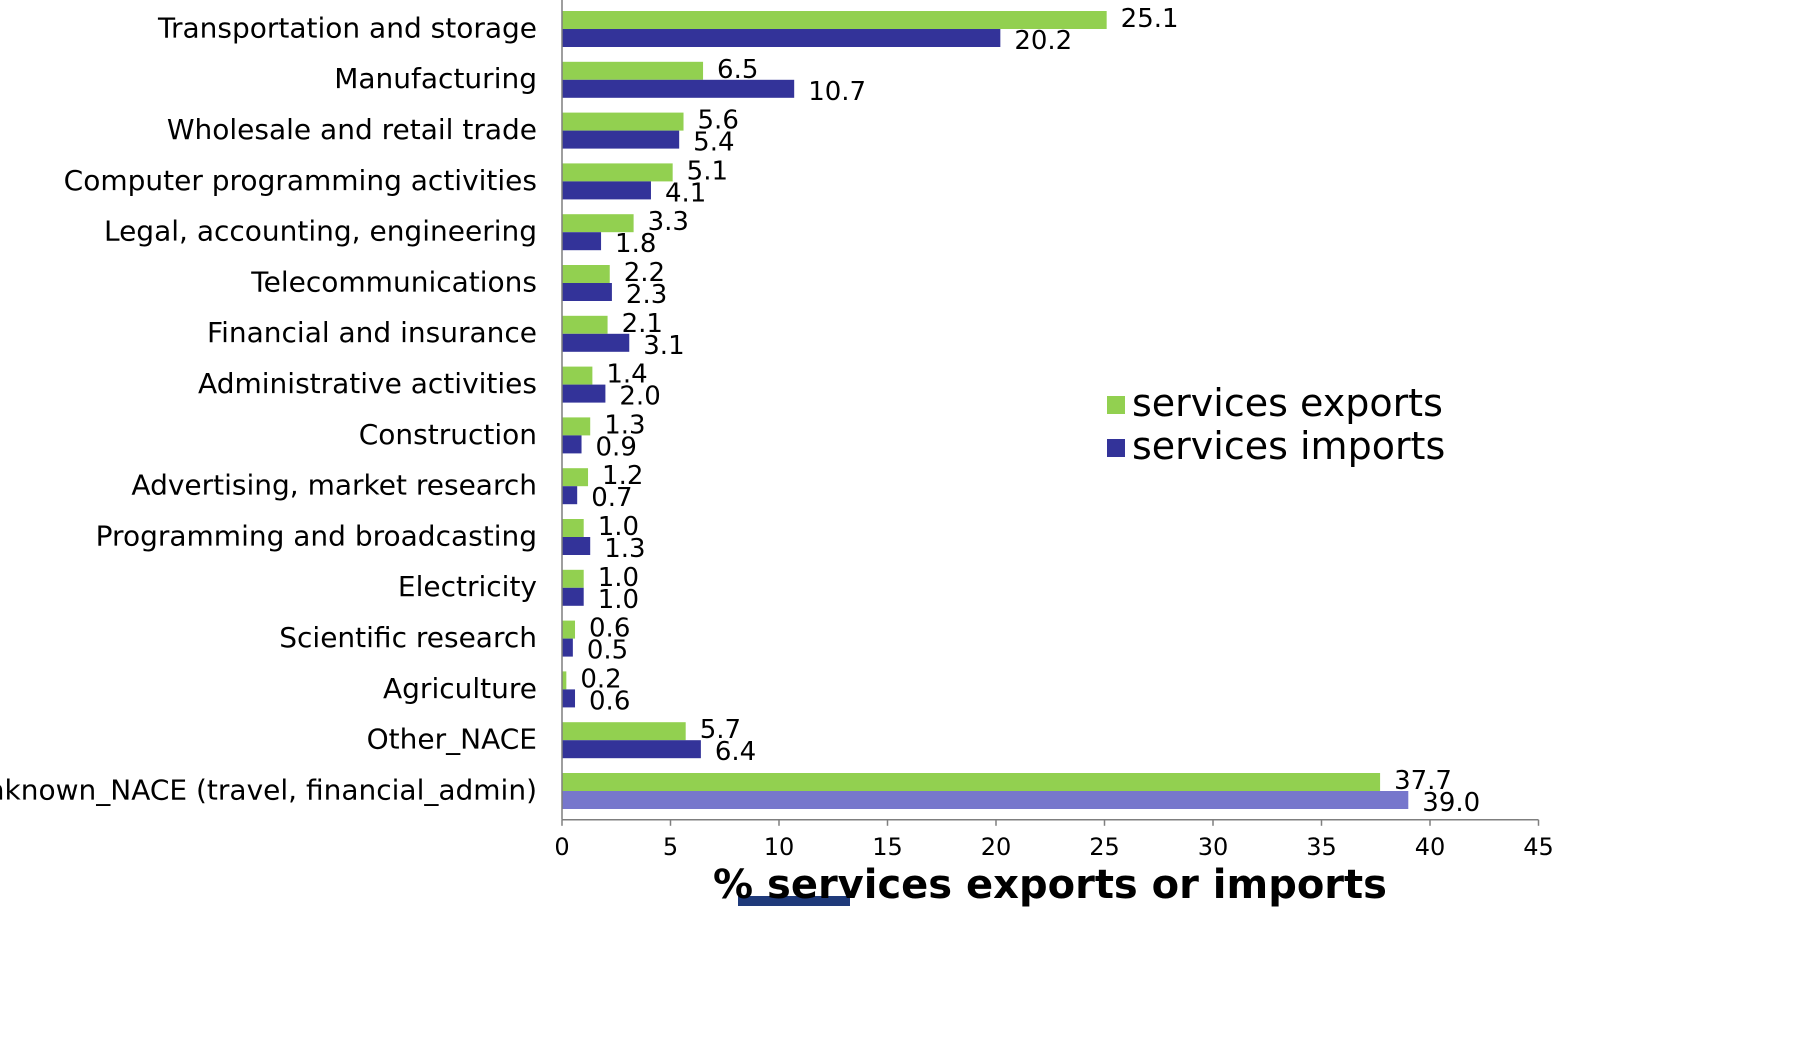 This screenshot has height=1040, width=1802. I want to click on category-label: Telecommunications, so click(393, 281).